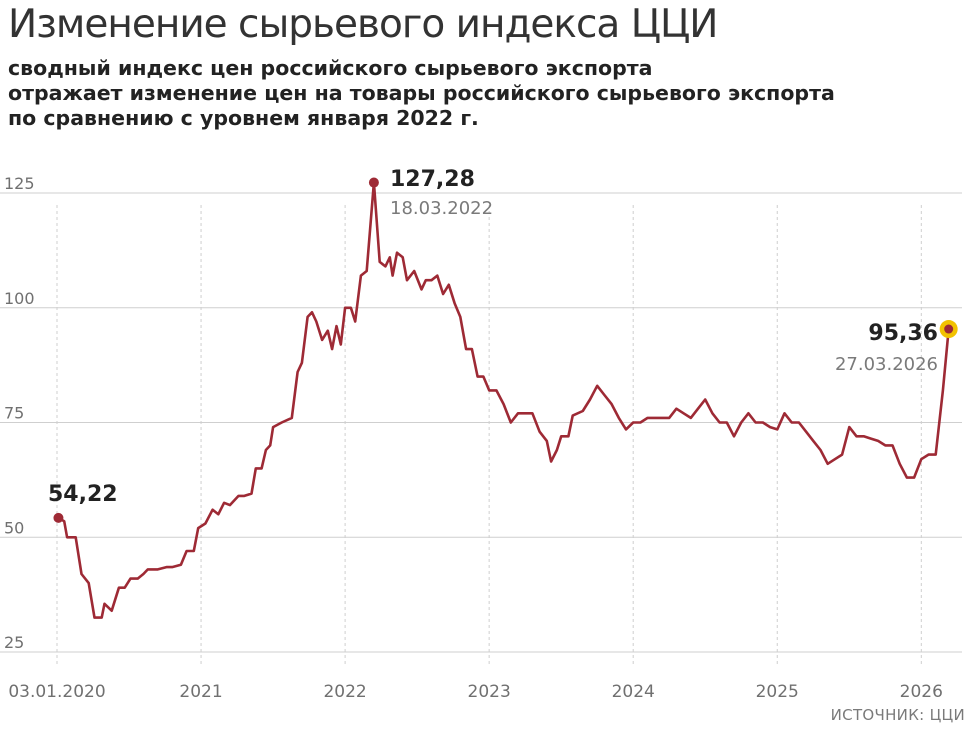 The height and width of the screenshot is (731, 977). Describe the element at coordinates (363, 24) in the screenshot. I see `chart-title: Изменение сырьевого индекса ЦЦИ` at that location.